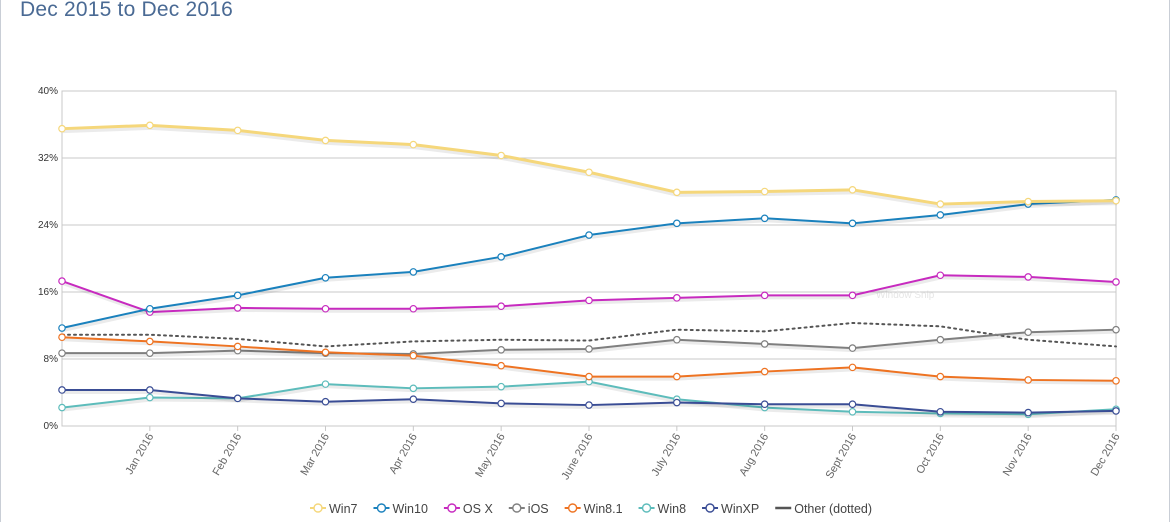  I want to click on legend-item-winxp: WinXP, so click(730, 509).